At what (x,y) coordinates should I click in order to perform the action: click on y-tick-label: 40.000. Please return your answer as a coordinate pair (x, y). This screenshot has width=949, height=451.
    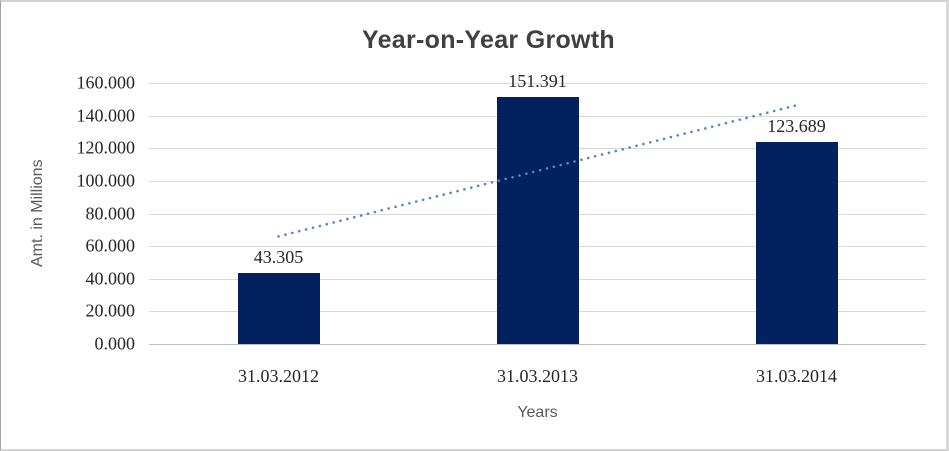
    Looking at the image, I should click on (110, 278).